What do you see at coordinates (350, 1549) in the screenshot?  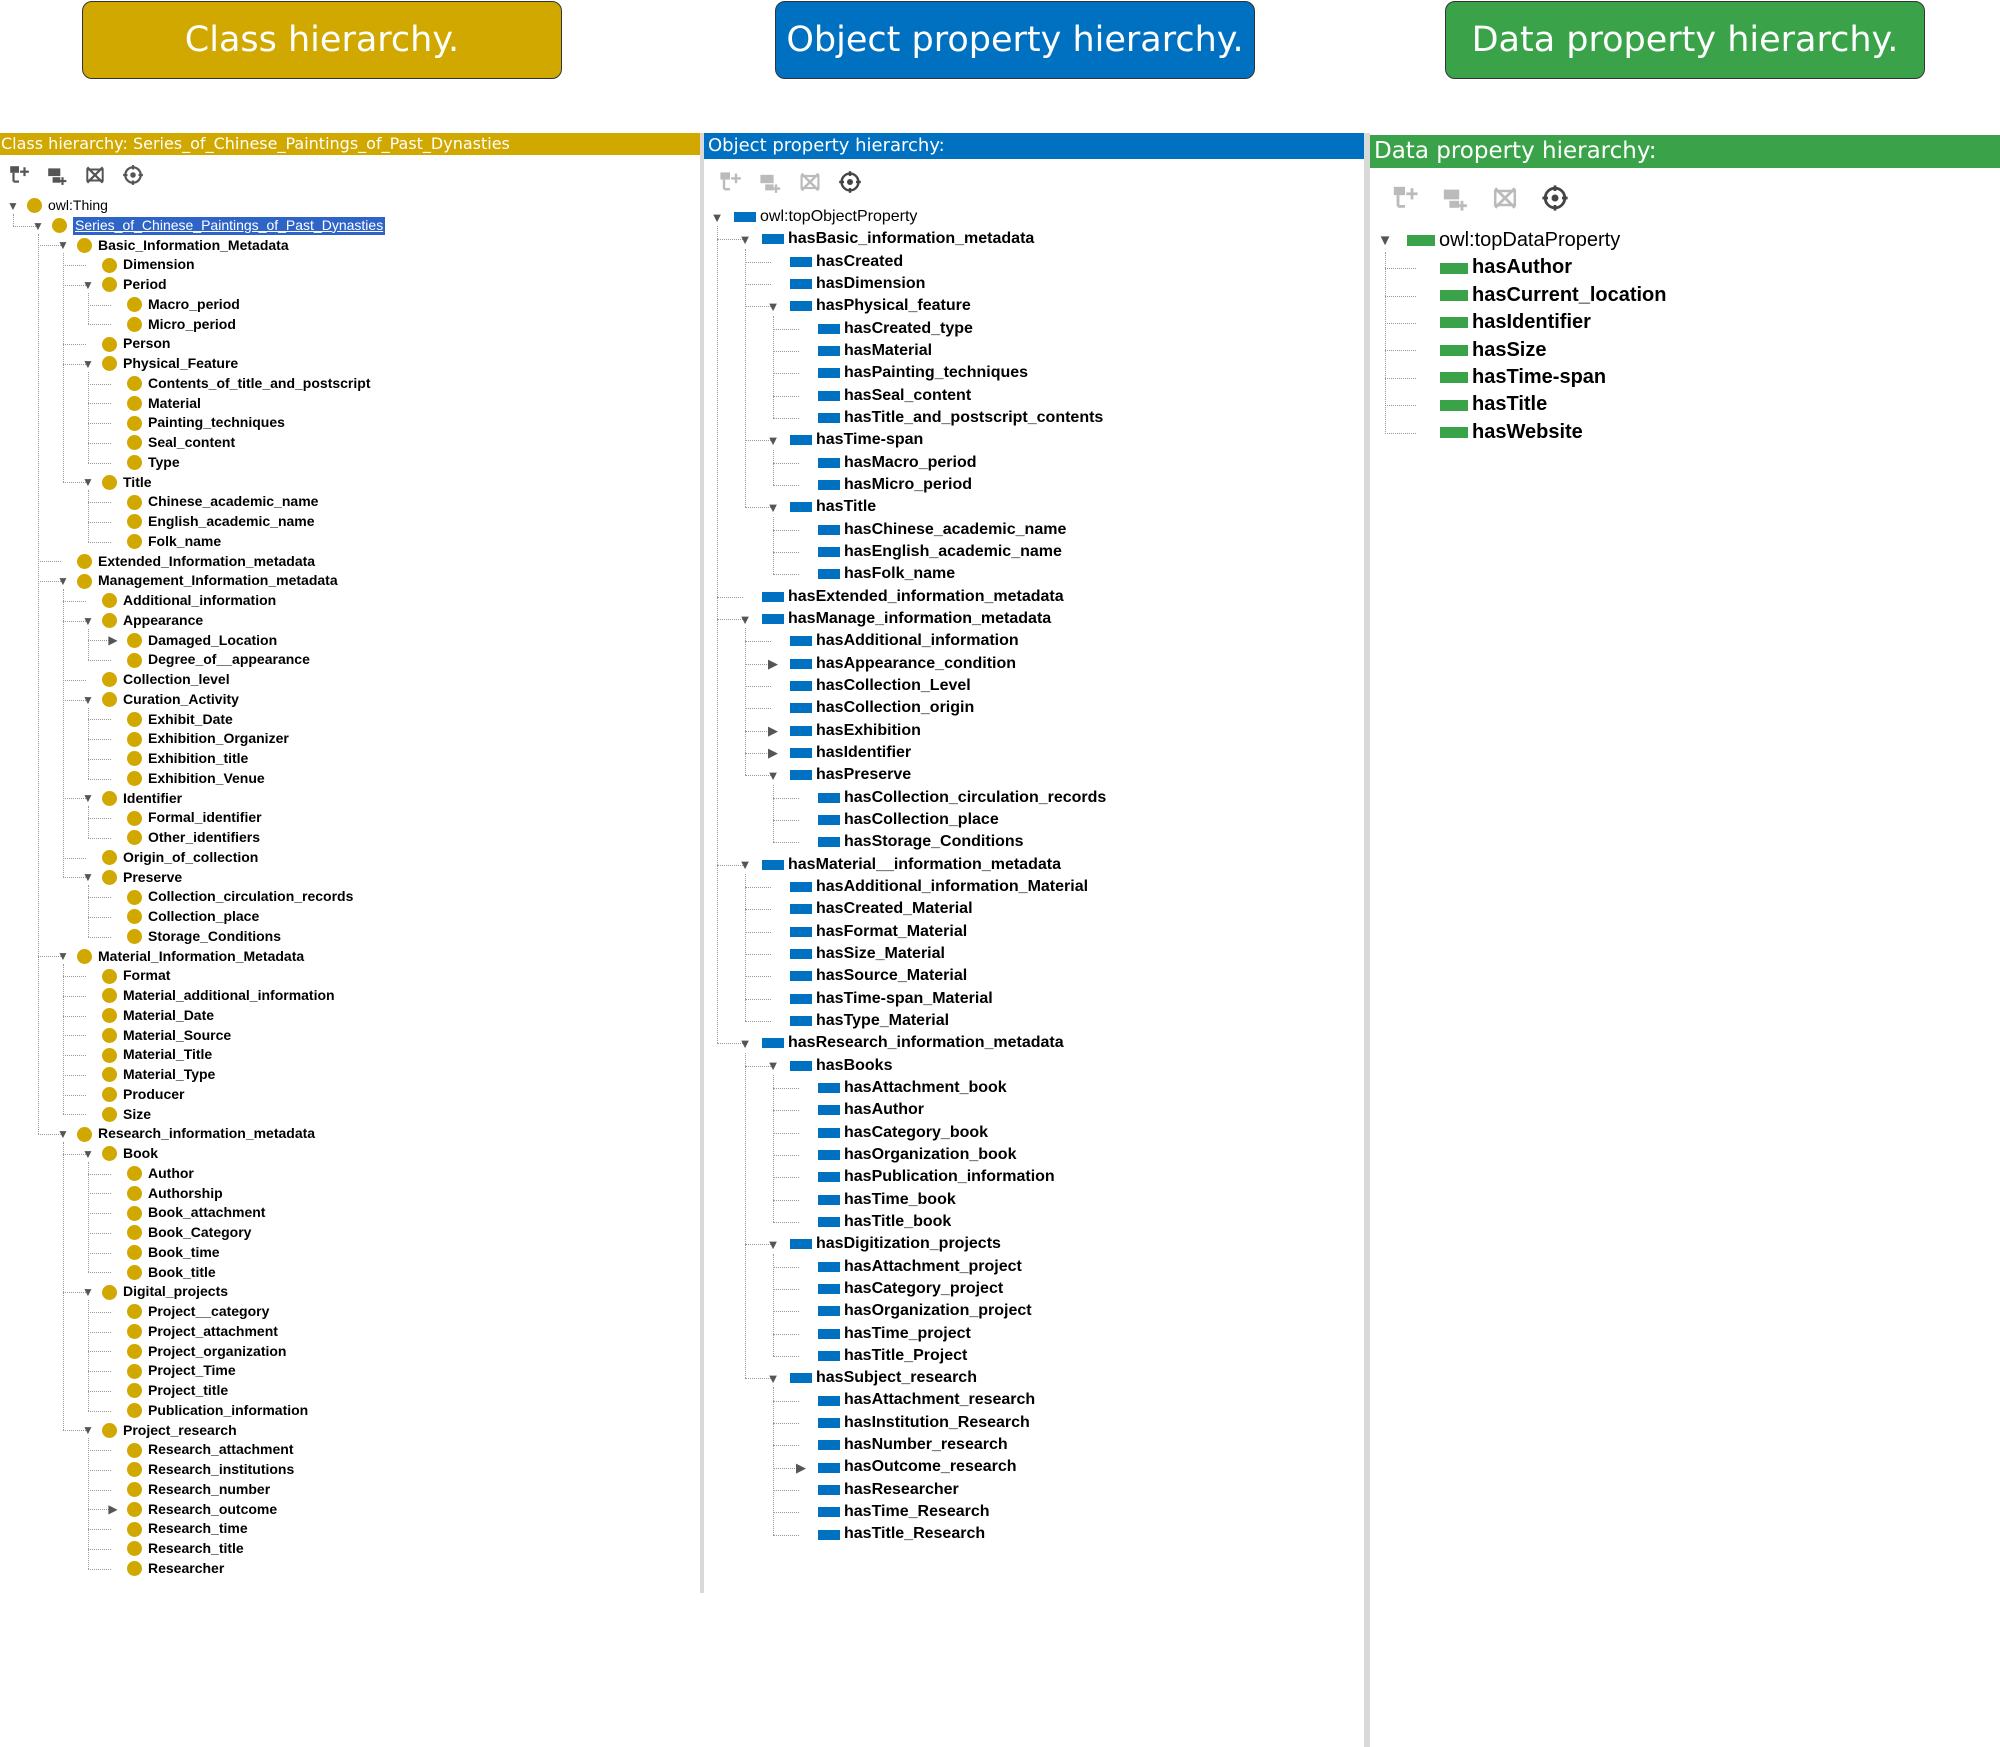 I see `class-tree-row: Research_title` at bounding box center [350, 1549].